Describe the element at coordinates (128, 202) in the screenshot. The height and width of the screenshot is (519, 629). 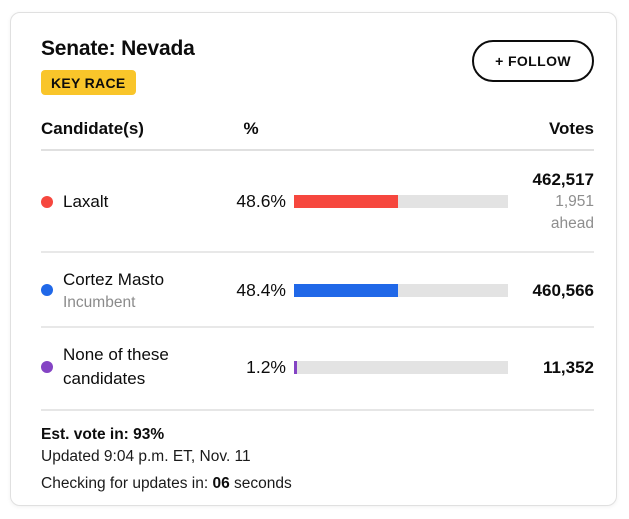
I see `candidate-cell: Laxalt` at that location.